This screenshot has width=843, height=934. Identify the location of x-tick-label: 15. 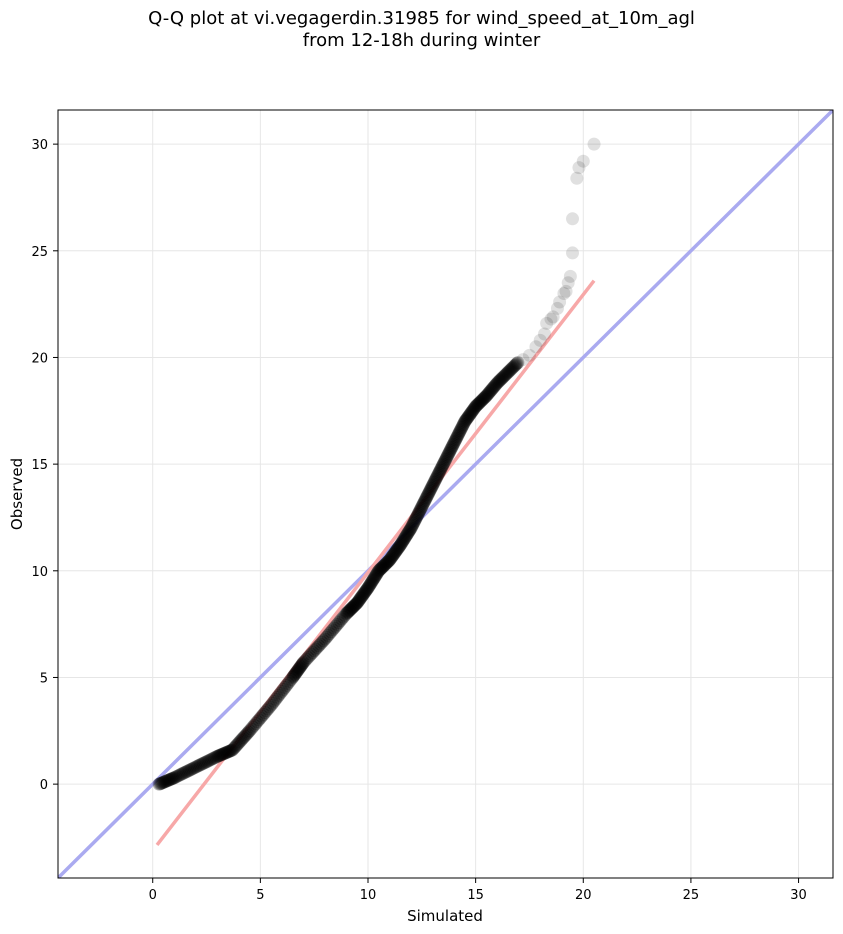
(475, 895).